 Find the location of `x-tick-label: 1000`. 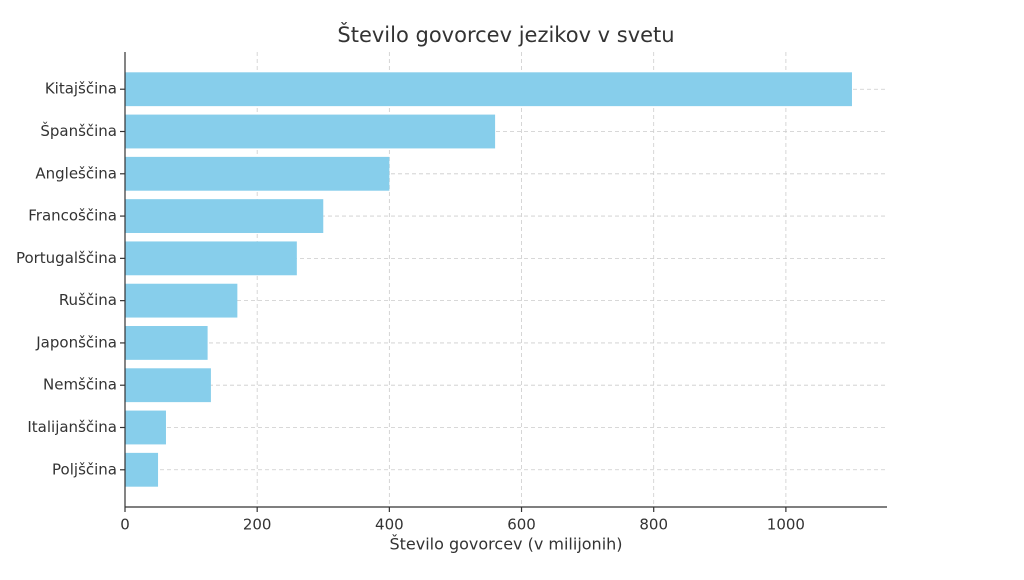

x-tick-label: 1000 is located at coordinates (786, 525).